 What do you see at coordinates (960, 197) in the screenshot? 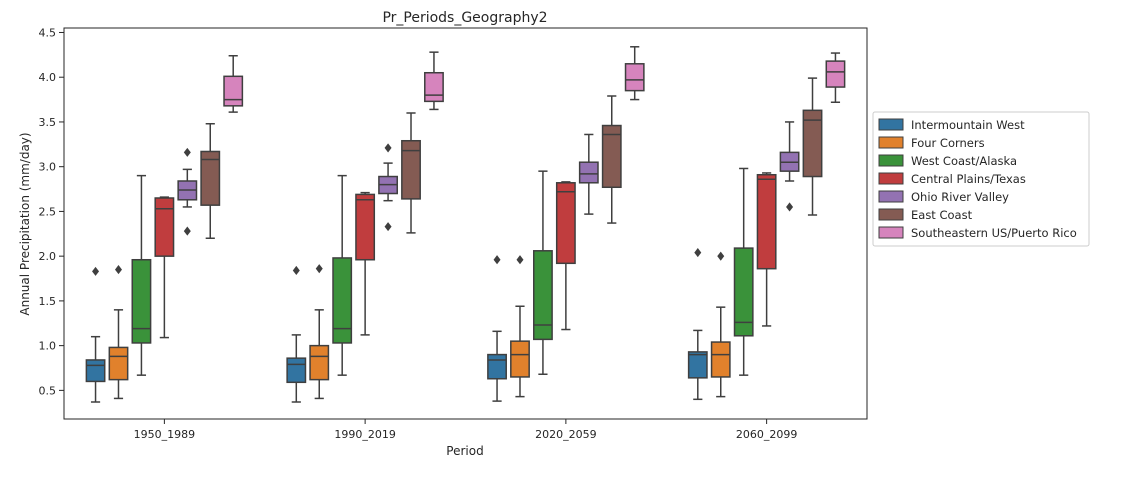
I see `legend-label: Ohio River Valley` at bounding box center [960, 197].